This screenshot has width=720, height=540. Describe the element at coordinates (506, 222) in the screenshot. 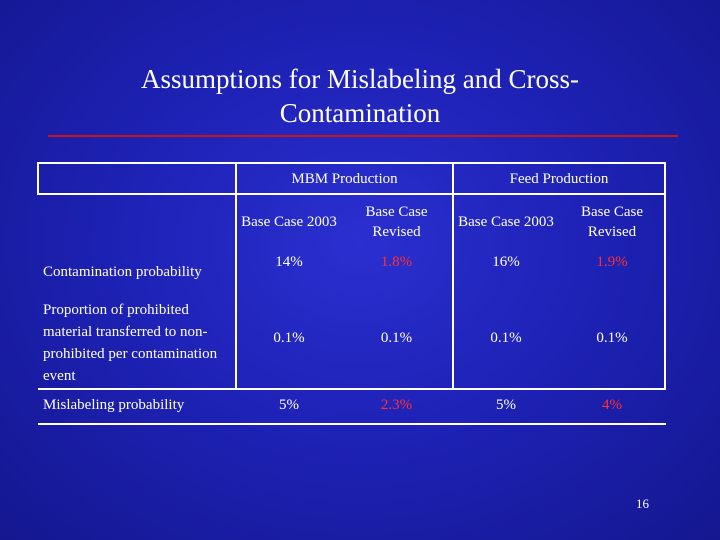

I see `subheader-feed-2003: Base Case 2003` at that location.